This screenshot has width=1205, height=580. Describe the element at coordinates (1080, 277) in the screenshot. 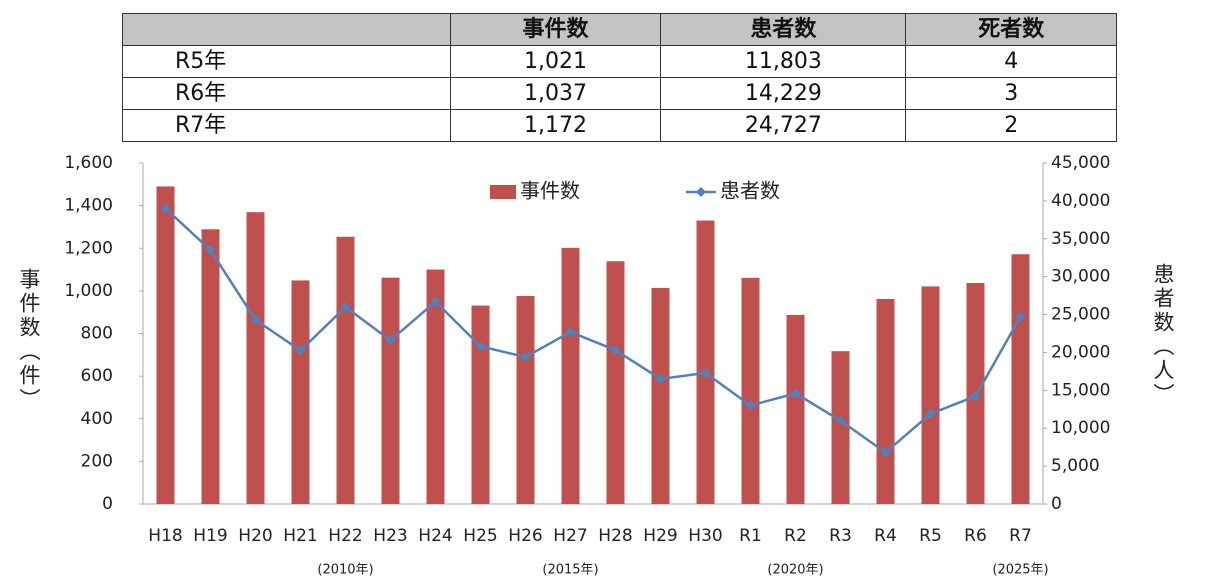

I see `y2-tick-label: 30,000` at that location.